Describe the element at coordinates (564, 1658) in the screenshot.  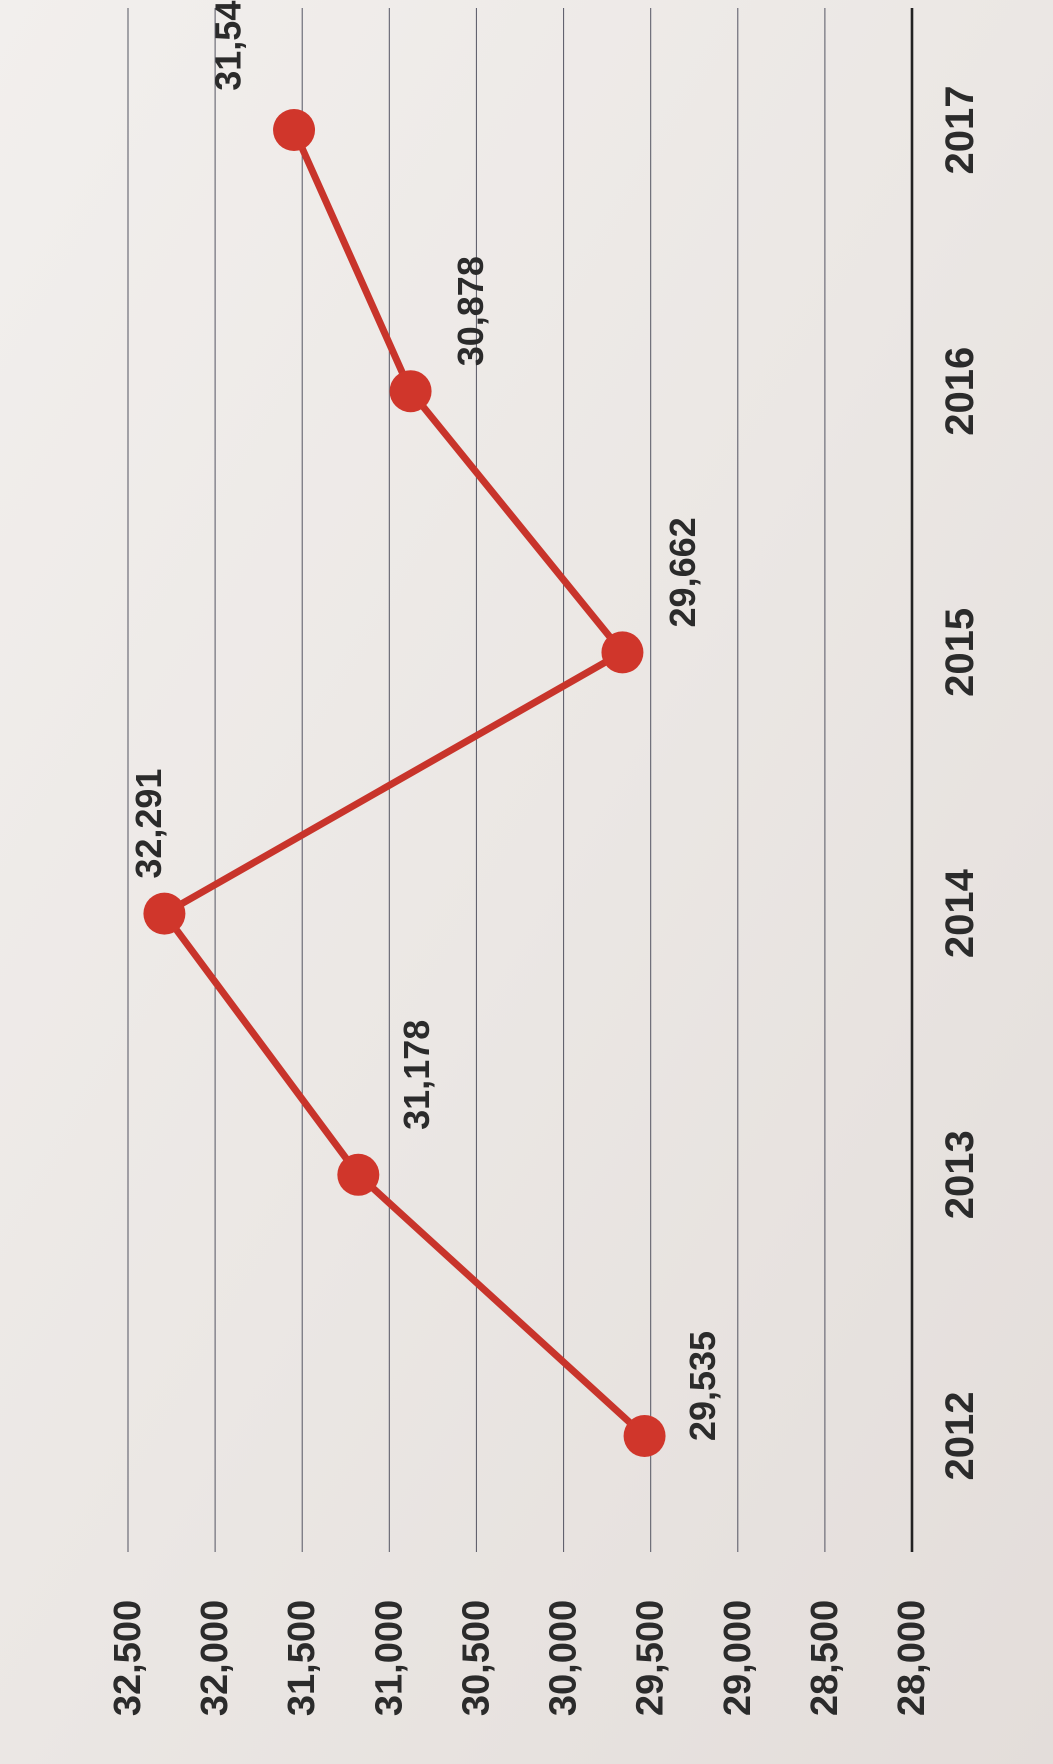
I see `y-tick-label: 30,000` at that location.